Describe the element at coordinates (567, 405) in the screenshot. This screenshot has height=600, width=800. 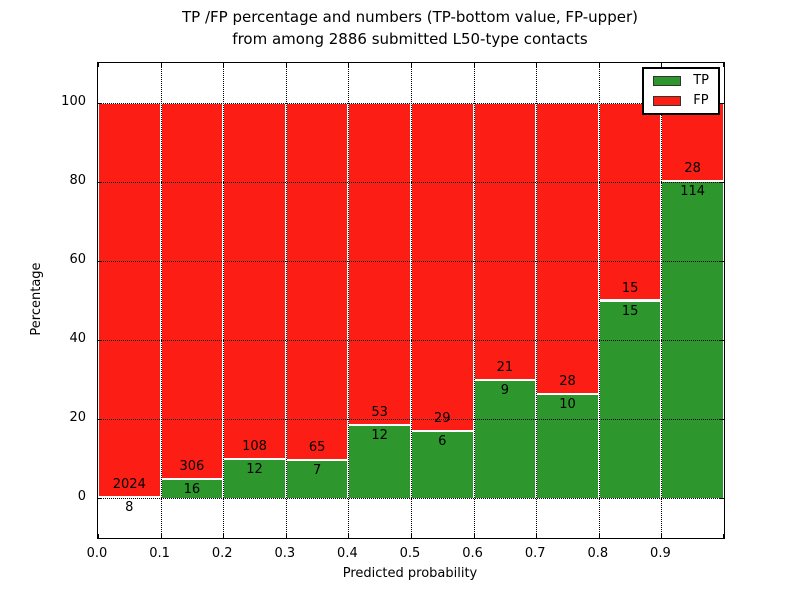
I see `bar-tp-count-label: 10` at that location.